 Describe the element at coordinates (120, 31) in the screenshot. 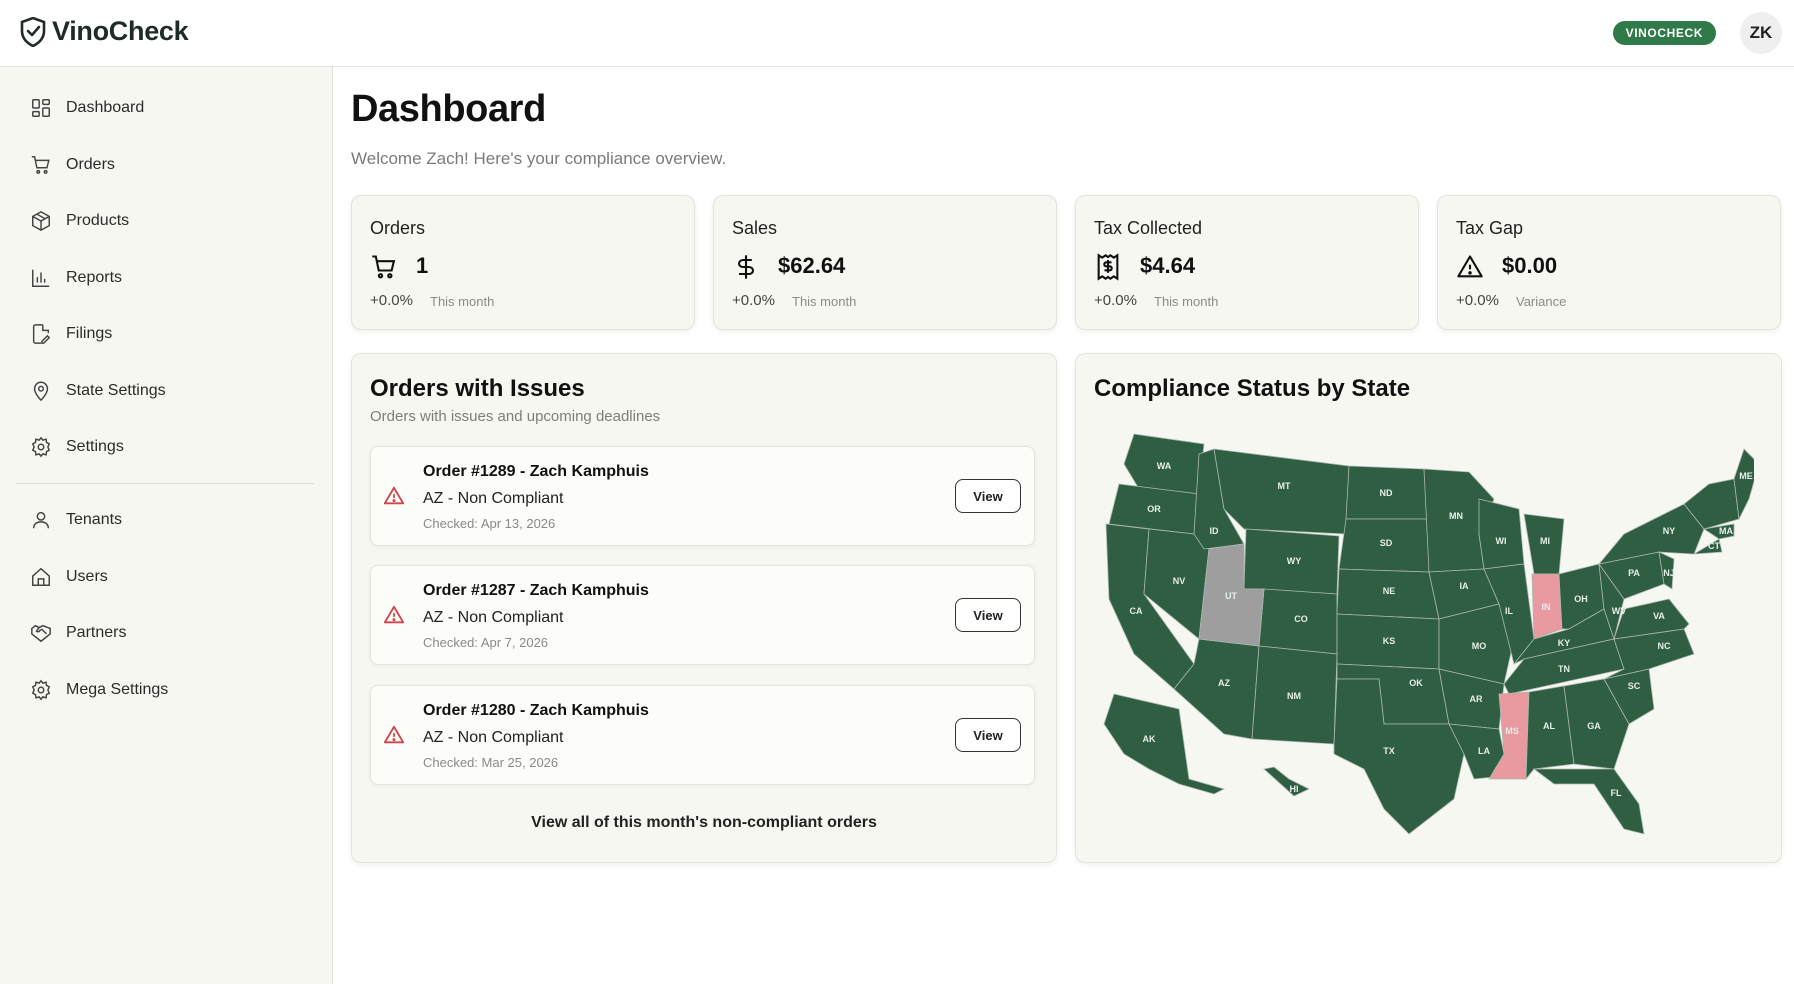

I see `app-name: VinoCheck` at that location.